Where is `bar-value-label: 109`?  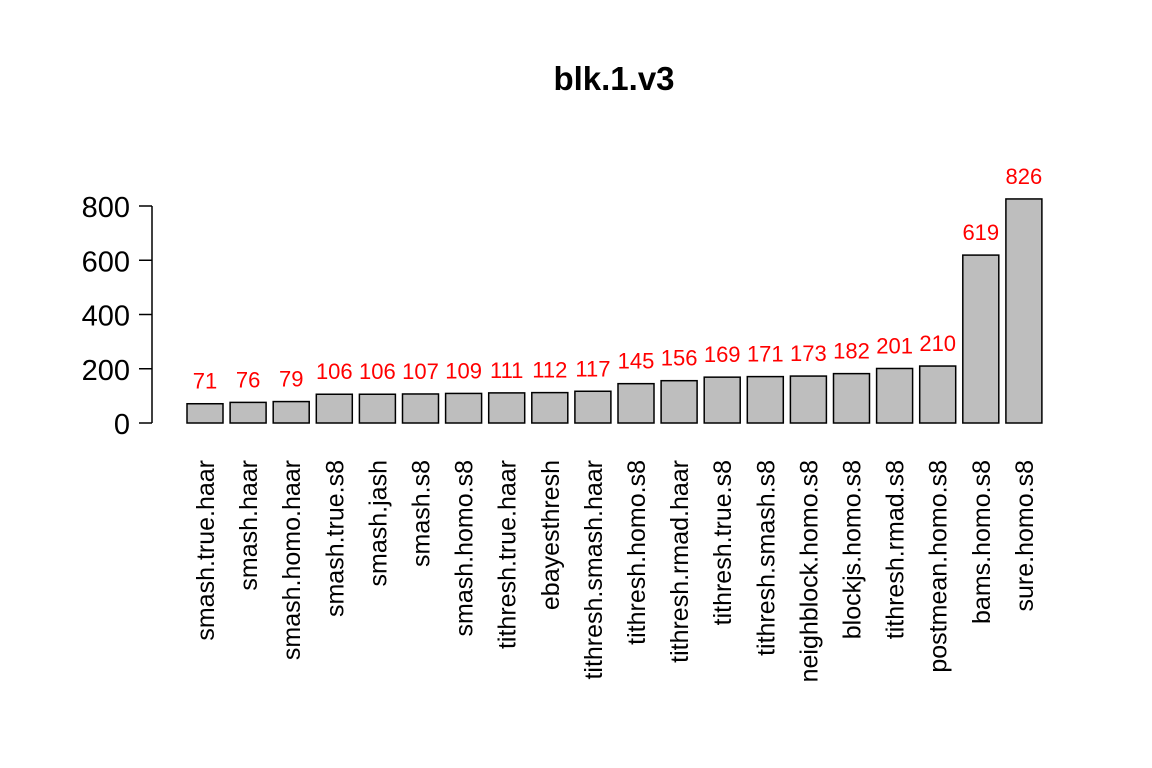
bar-value-label: 109 is located at coordinates (463, 370).